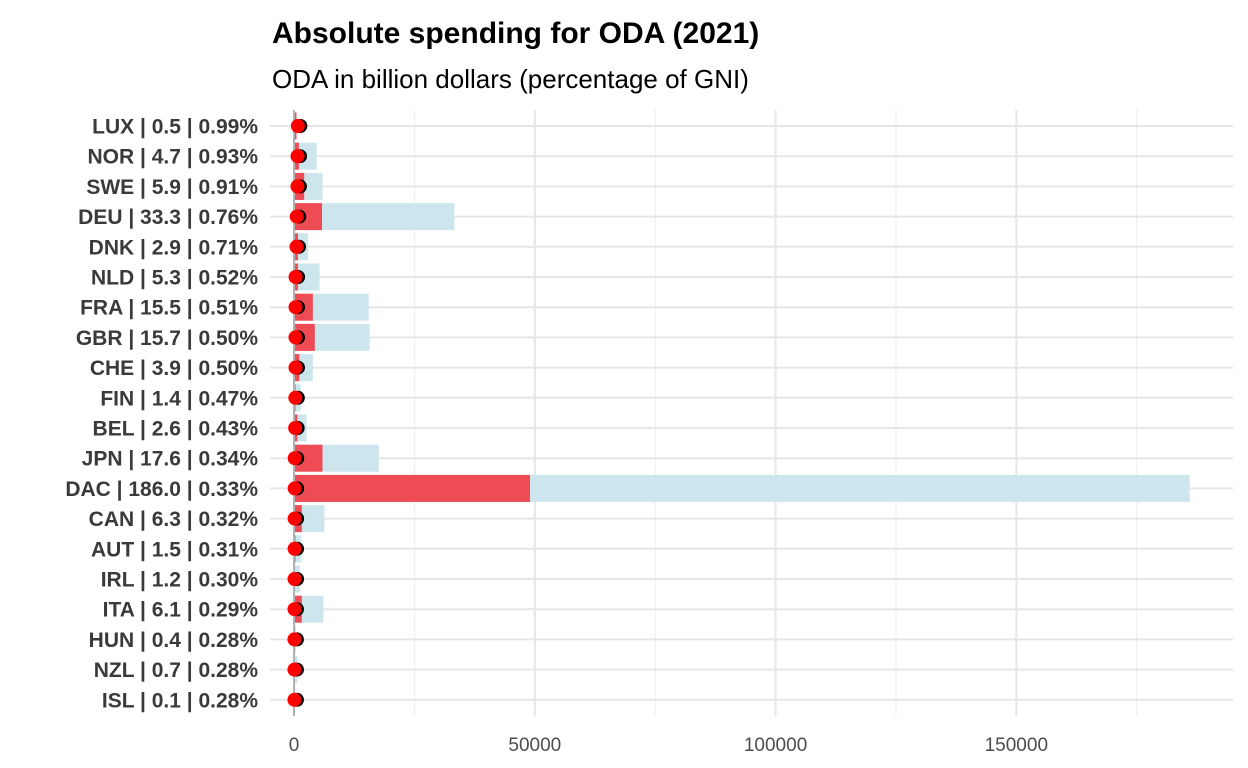  Describe the element at coordinates (174, 549) in the screenshot. I see `y-axis-label: AUT | 1.5 | 0.31%` at that location.